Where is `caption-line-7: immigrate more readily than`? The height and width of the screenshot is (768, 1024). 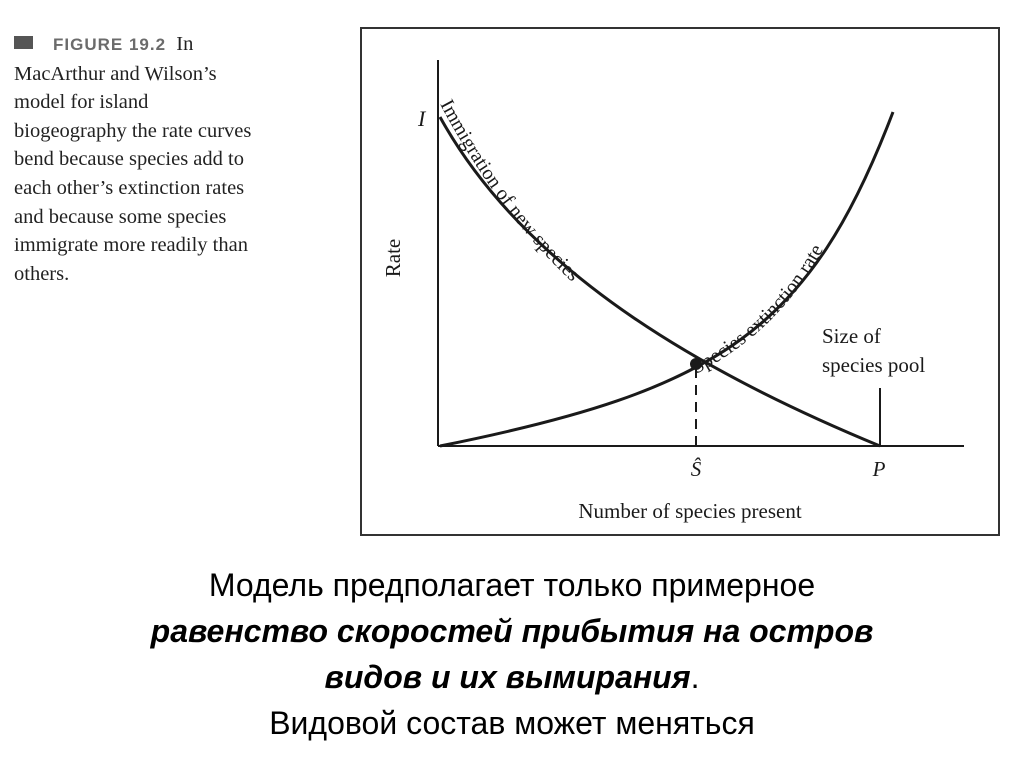
caption-line-7: immigrate more readily than is located at coordinates (131, 245).